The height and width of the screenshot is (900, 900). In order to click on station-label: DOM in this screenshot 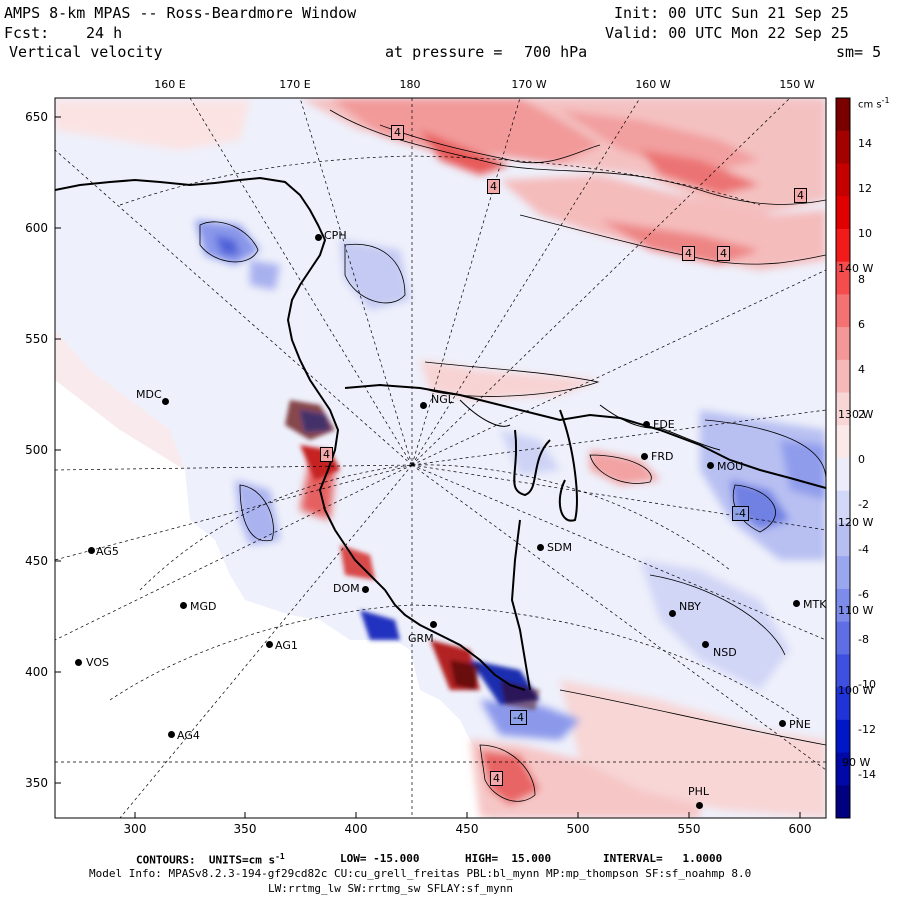, I will do `click(346, 588)`.